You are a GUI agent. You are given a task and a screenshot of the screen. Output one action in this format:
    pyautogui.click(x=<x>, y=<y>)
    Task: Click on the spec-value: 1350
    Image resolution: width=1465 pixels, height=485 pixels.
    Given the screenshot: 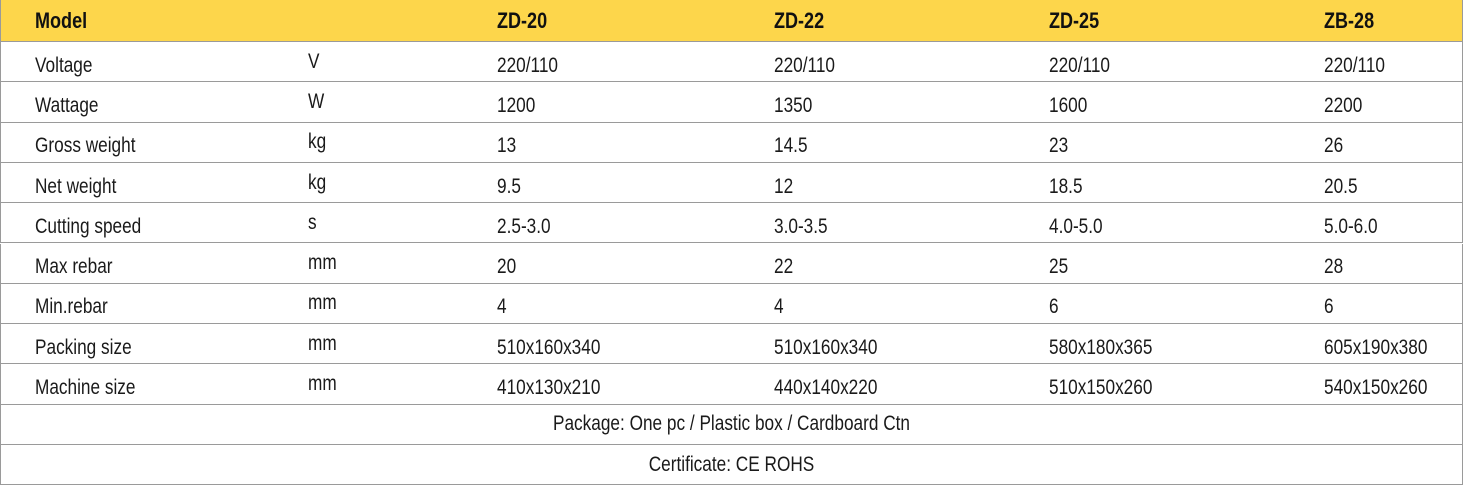 What is the action you would take?
    pyautogui.click(x=793, y=105)
    